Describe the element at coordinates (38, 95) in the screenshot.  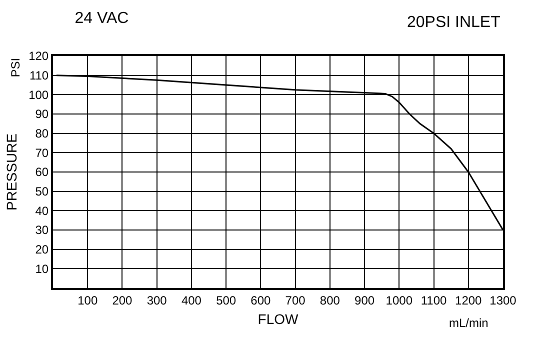
I see `y-tick-label: 100` at that location.